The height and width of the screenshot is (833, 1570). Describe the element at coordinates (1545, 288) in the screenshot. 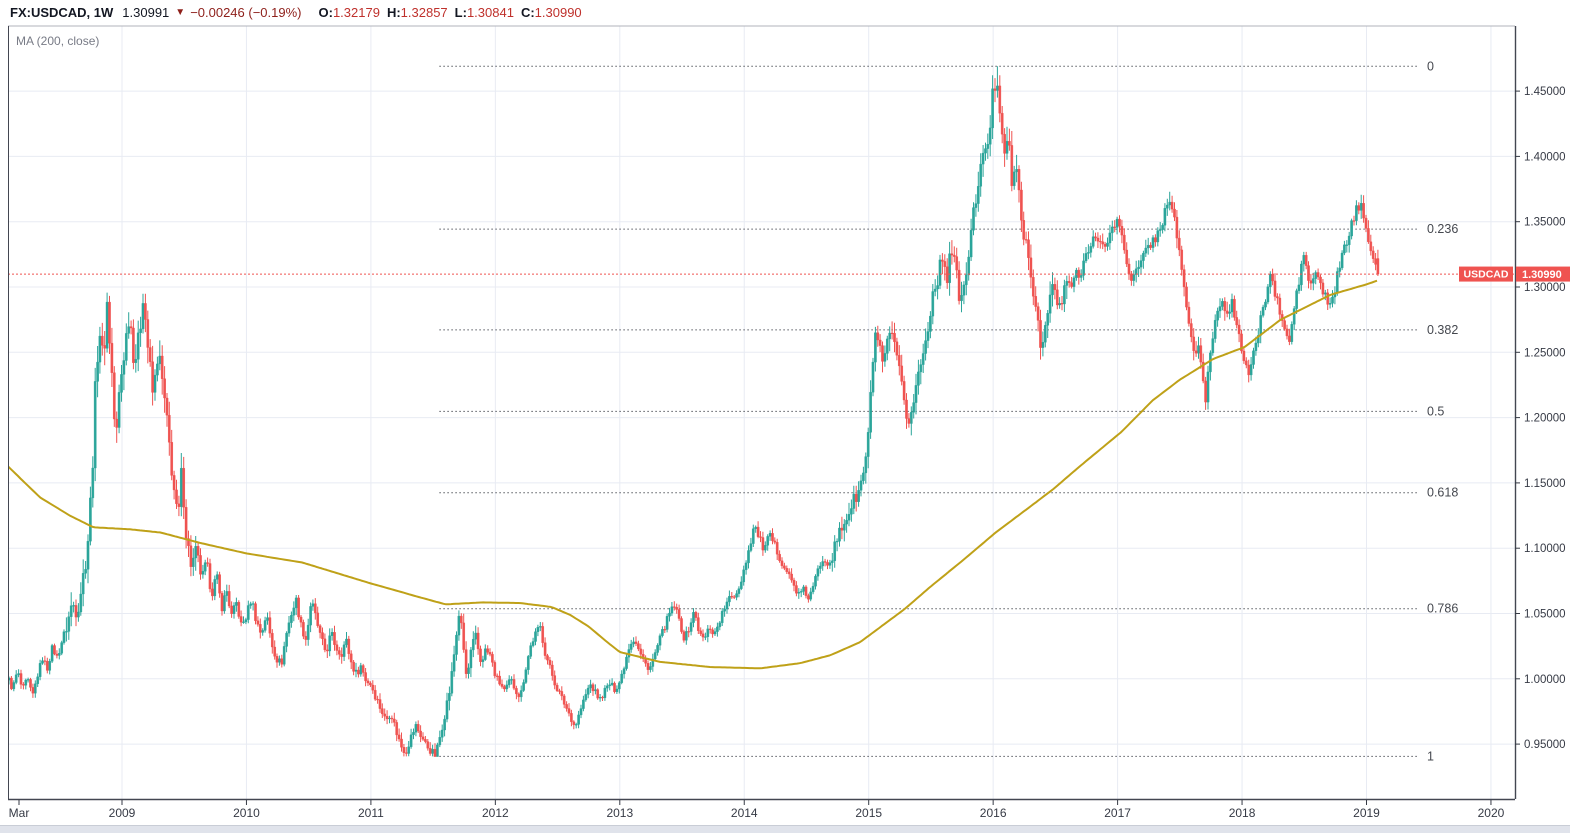

I see `price-tick-label: 1.30000` at that location.